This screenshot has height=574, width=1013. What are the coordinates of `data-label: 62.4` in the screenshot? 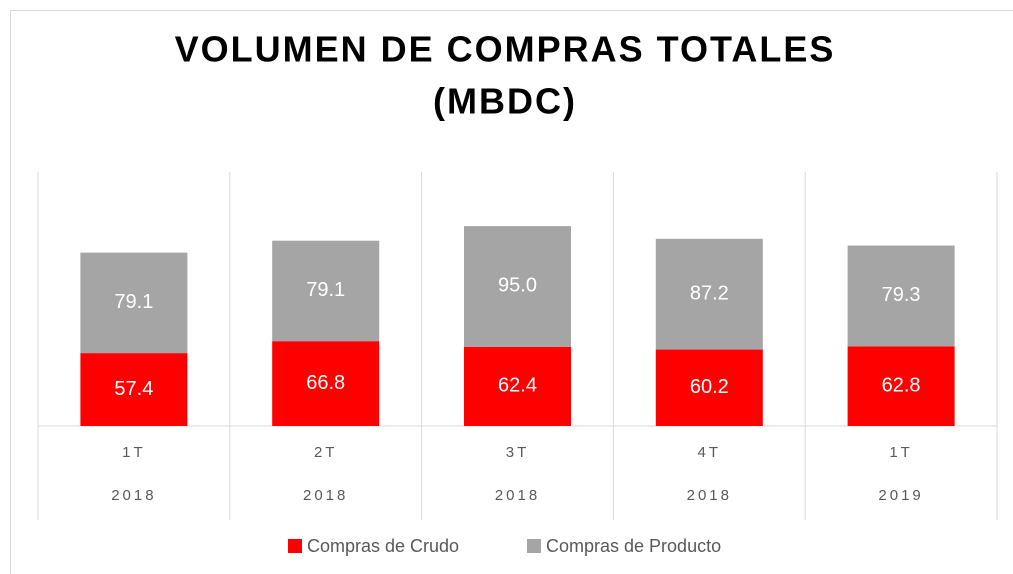 It's located at (517, 386).